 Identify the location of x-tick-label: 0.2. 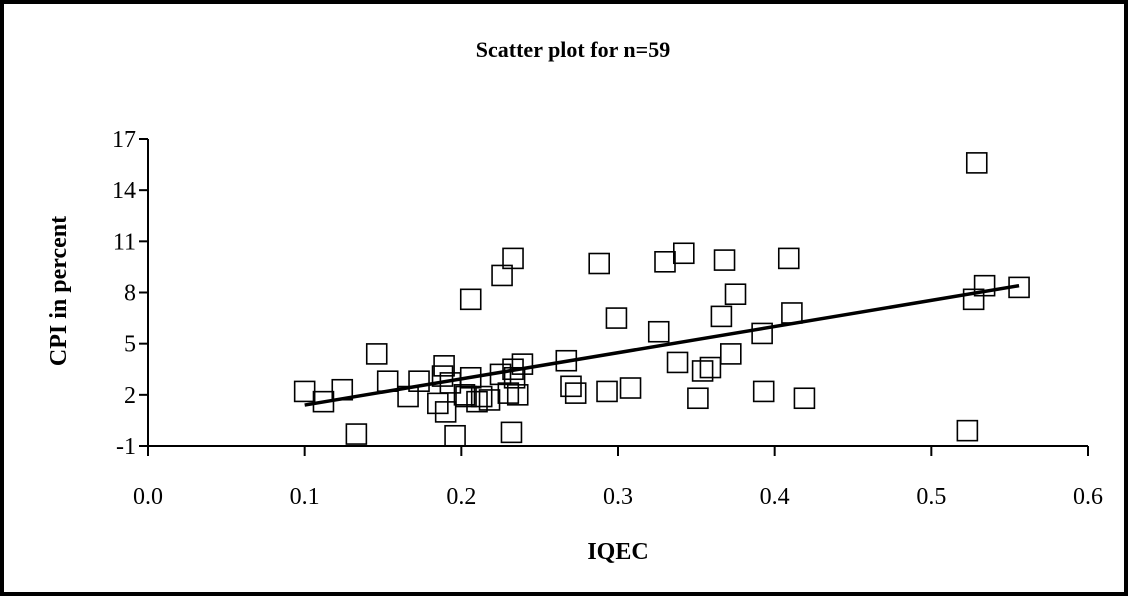
(461, 497).